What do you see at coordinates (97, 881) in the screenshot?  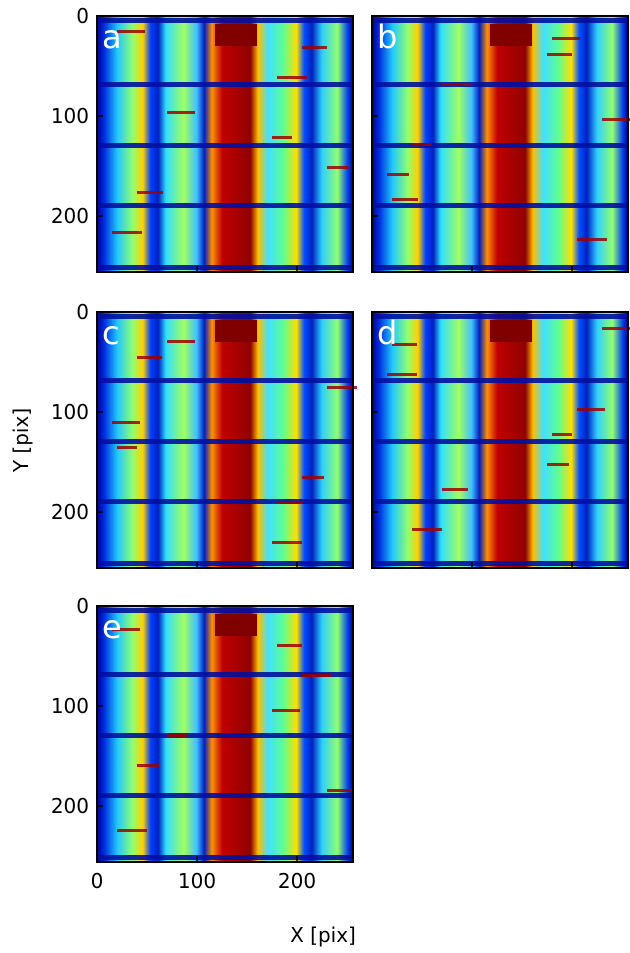 I see `x-tick-label: 0` at bounding box center [97, 881].